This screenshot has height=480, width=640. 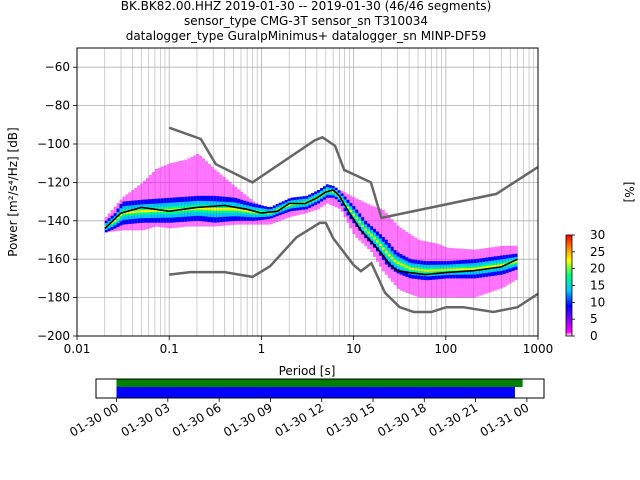 What do you see at coordinates (262, 349) in the screenshot?
I see `x-tick-label: 1` at bounding box center [262, 349].